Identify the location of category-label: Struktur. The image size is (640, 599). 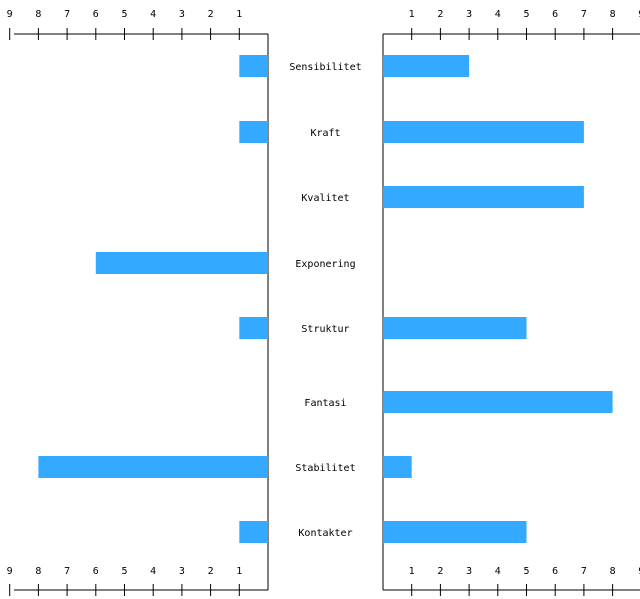
(325, 329).